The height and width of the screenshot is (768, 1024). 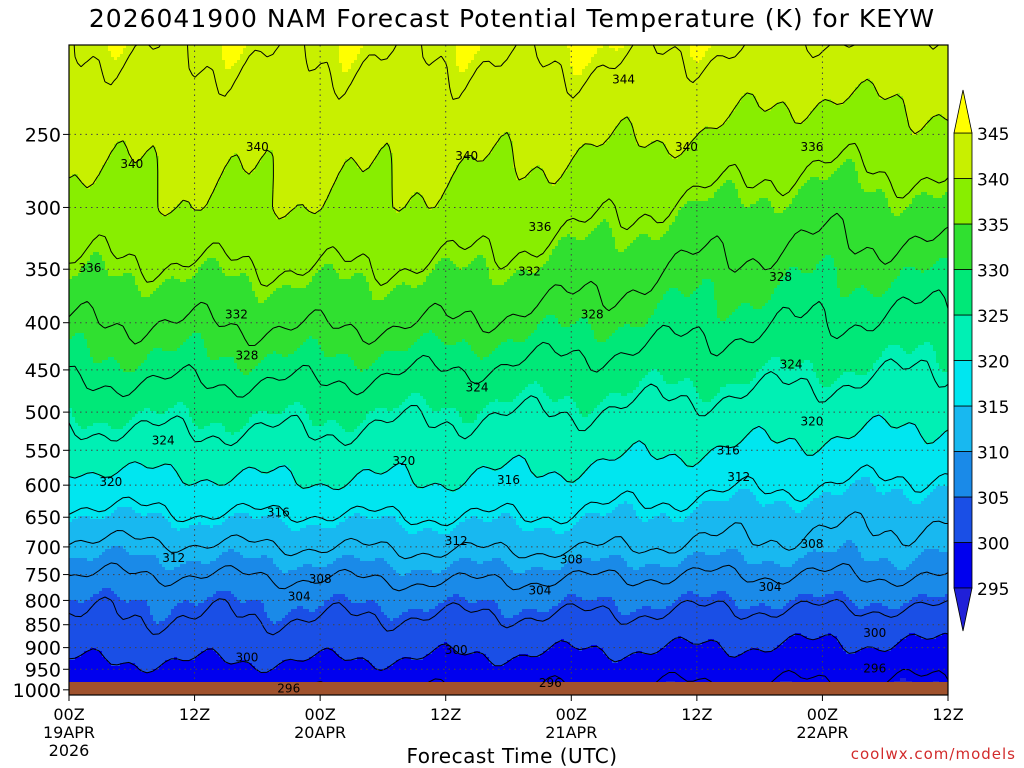 What do you see at coordinates (933, 754) in the screenshot?
I see `credit-link: coolwx.com/models` at bounding box center [933, 754].